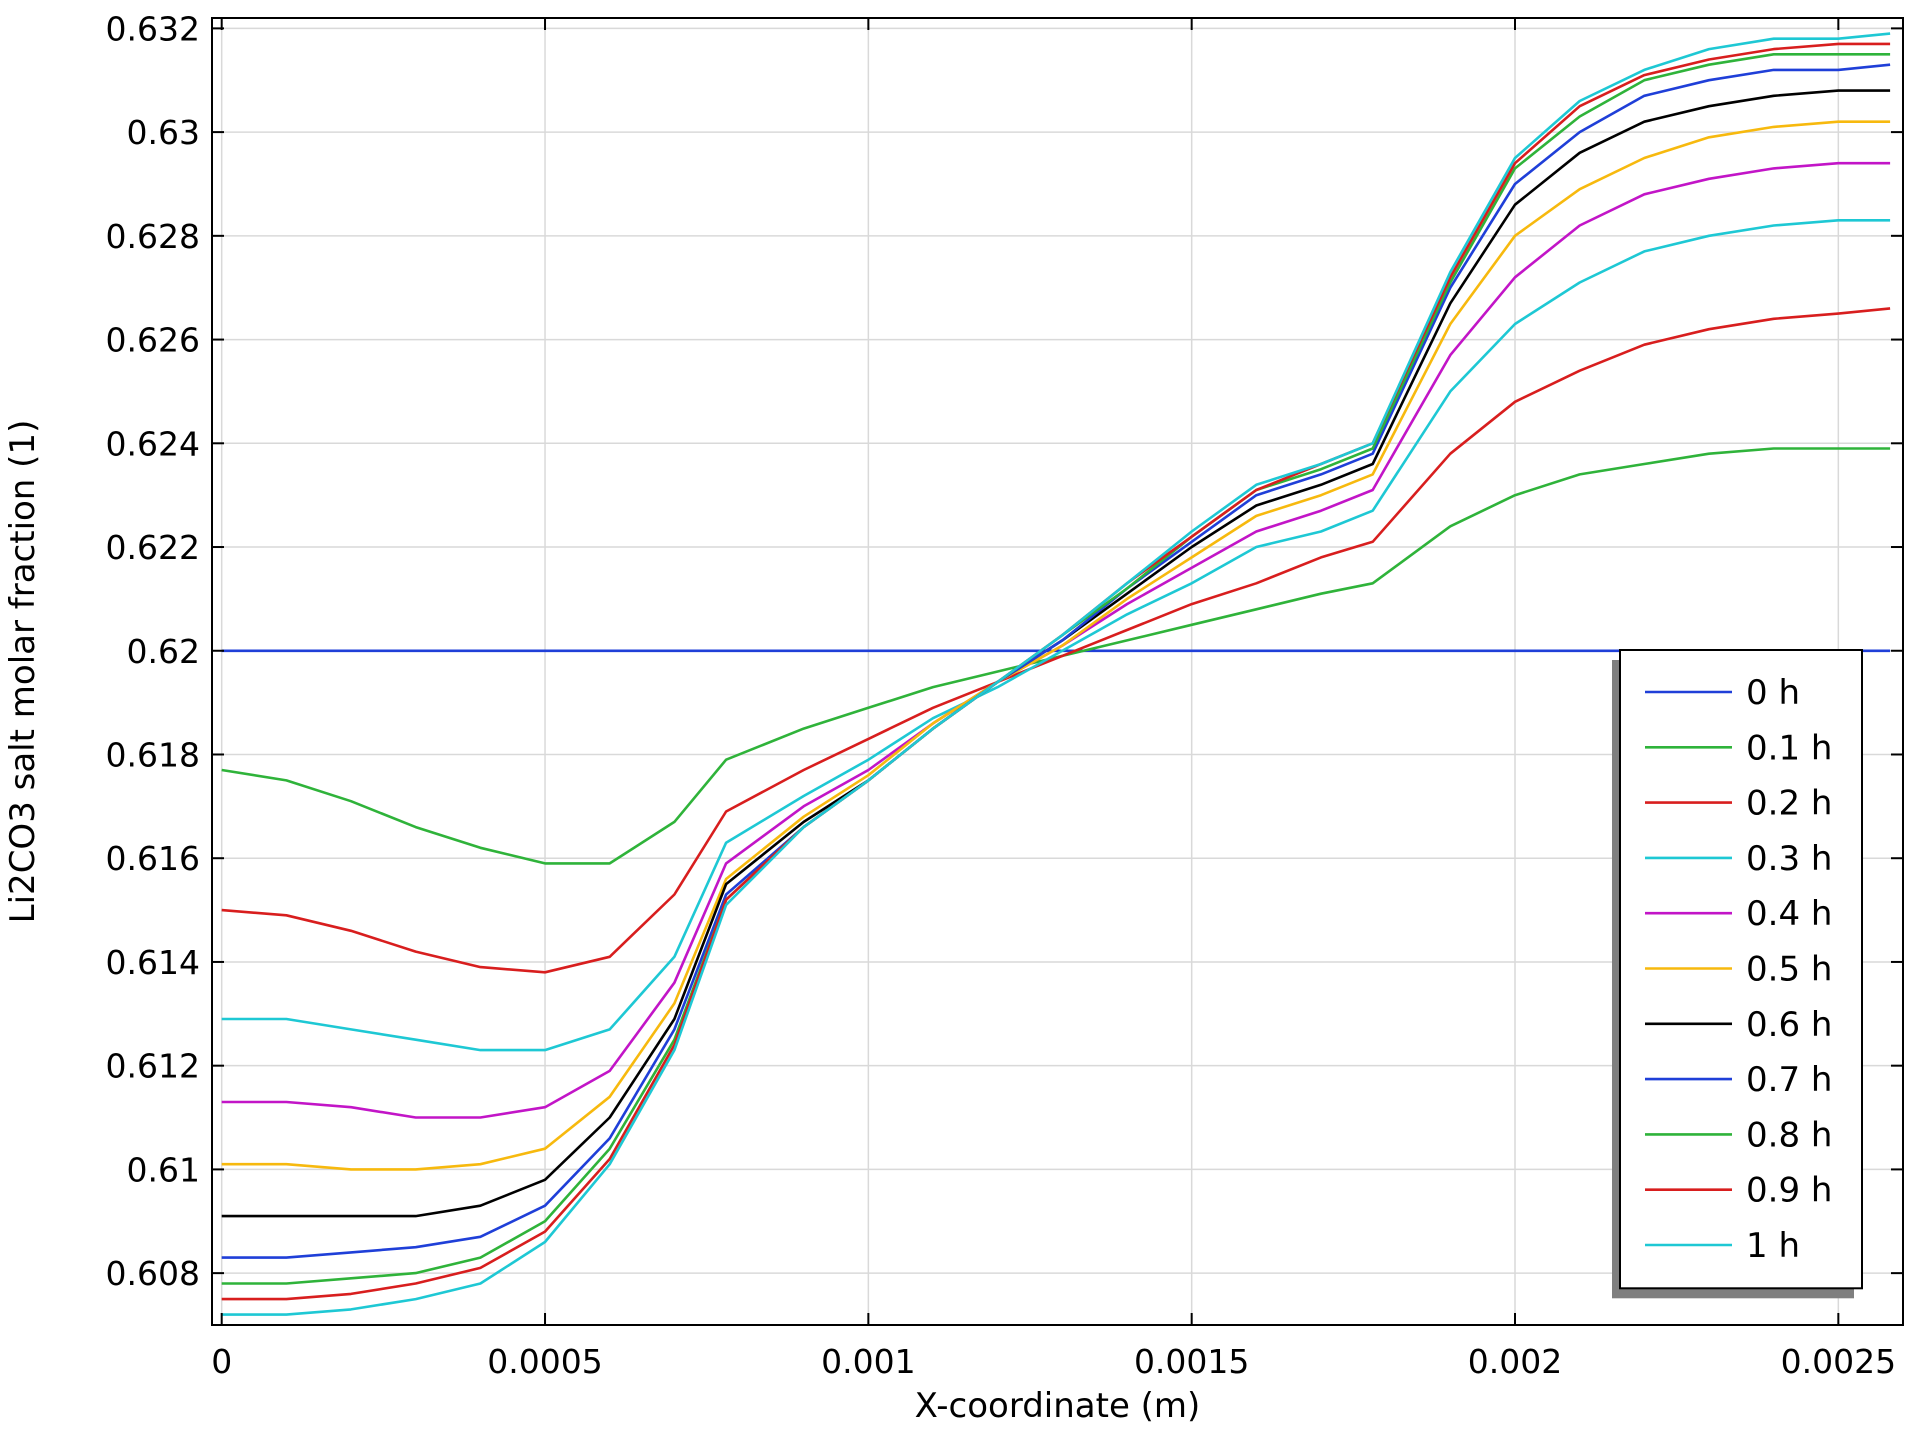 The width and height of the screenshot is (1913, 1429). I want to click on y-tick-label: 0.612, so click(153, 1066).